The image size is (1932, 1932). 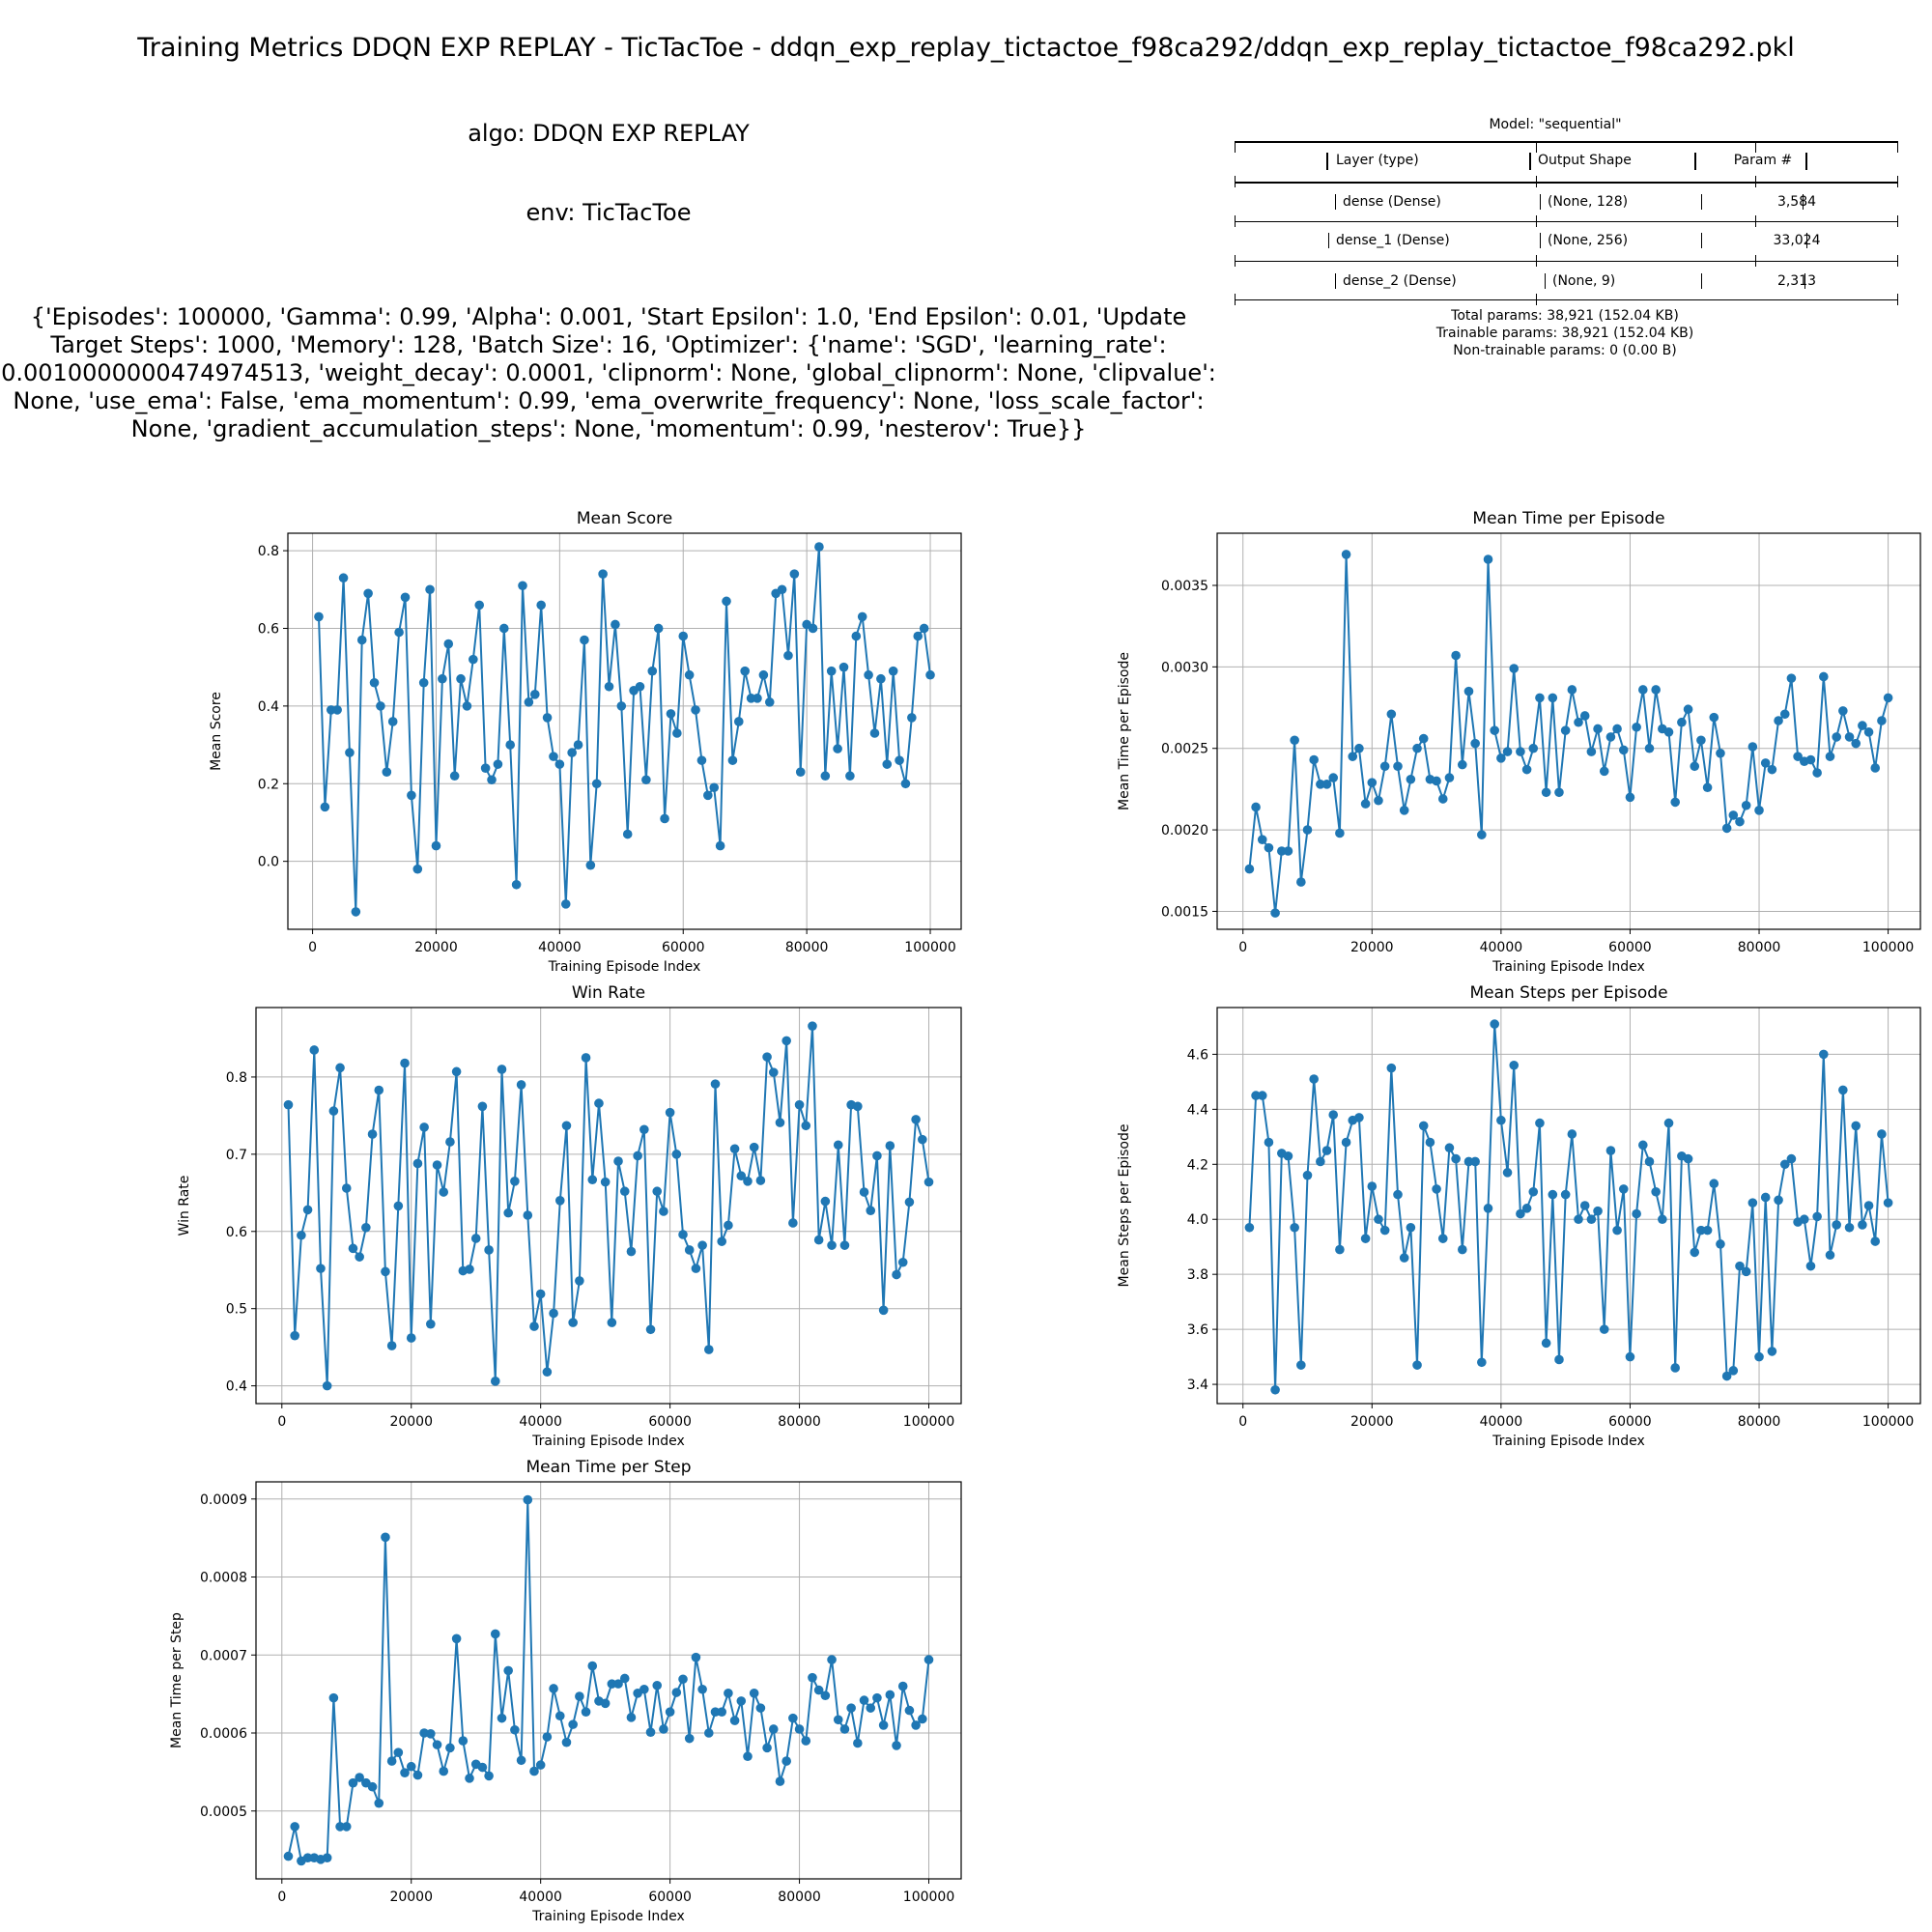 What do you see at coordinates (411, 1422) in the screenshot?
I see `x-tick-label: 20000` at bounding box center [411, 1422].